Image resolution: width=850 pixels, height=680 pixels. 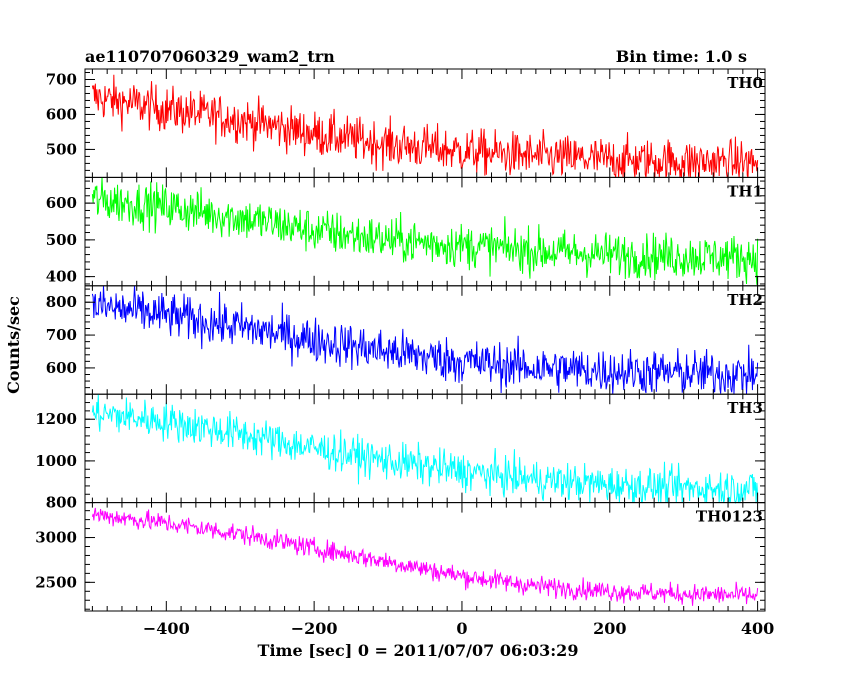 I want to click on x-tick-labels: −400 −200 0 200 400, so click(x=458, y=628).